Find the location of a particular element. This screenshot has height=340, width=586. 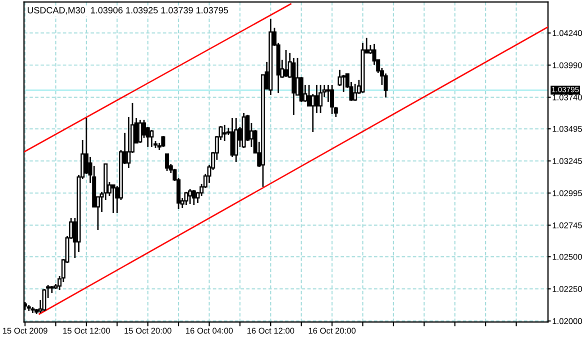

y-tick-label: 1.03740 is located at coordinates (567, 97).